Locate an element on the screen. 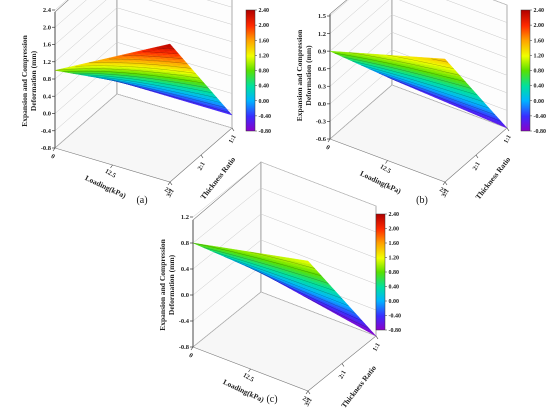  z-tick-label: 0.3 is located at coordinates (322, 86).